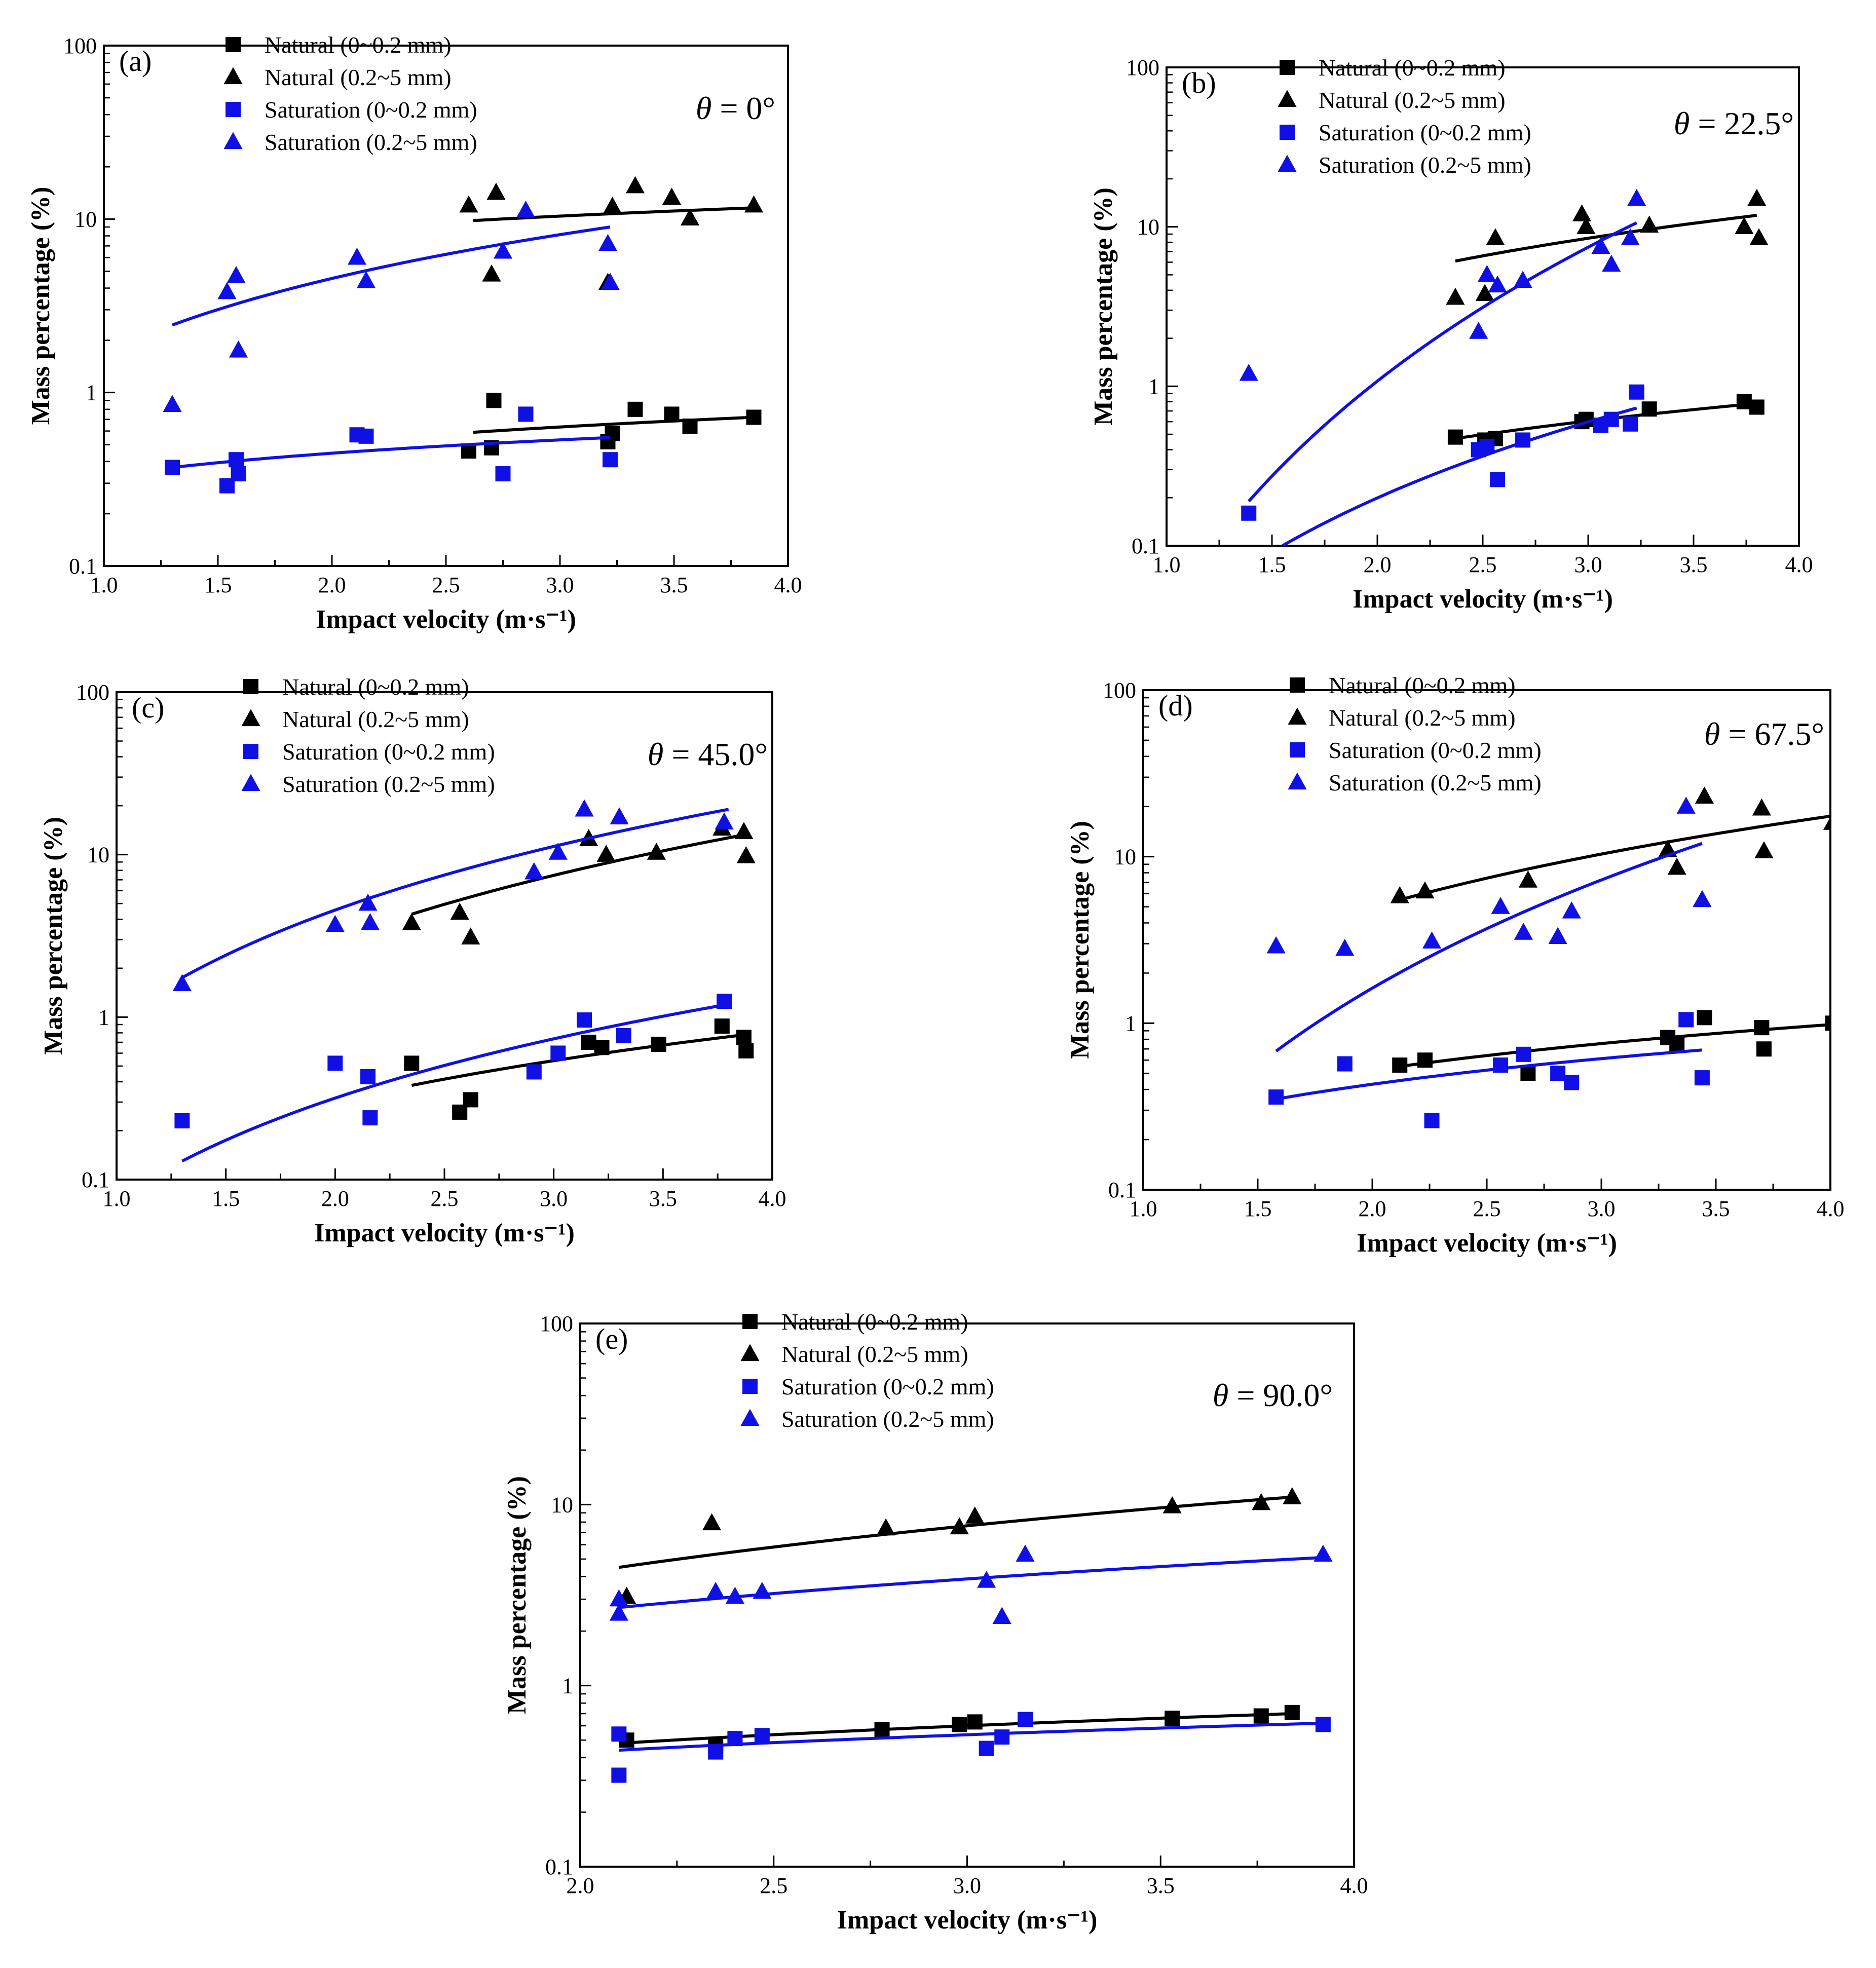  Describe the element at coordinates (233, 44) in the screenshot. I see `panel-a-legend-marker` at that location.